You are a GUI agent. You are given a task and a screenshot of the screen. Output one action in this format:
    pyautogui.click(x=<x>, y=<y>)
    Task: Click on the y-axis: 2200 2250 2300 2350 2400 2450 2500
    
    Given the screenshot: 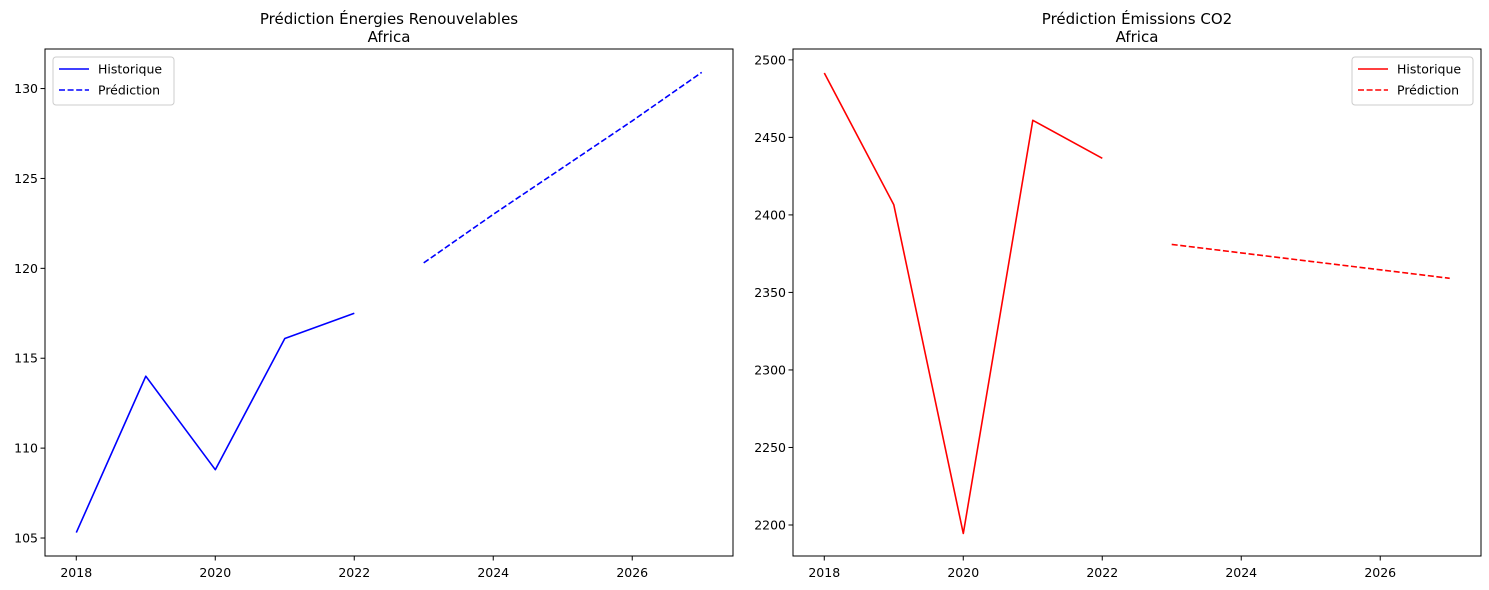 What is the action you would take?
    pyautogui.click(x=773, y=292)
    